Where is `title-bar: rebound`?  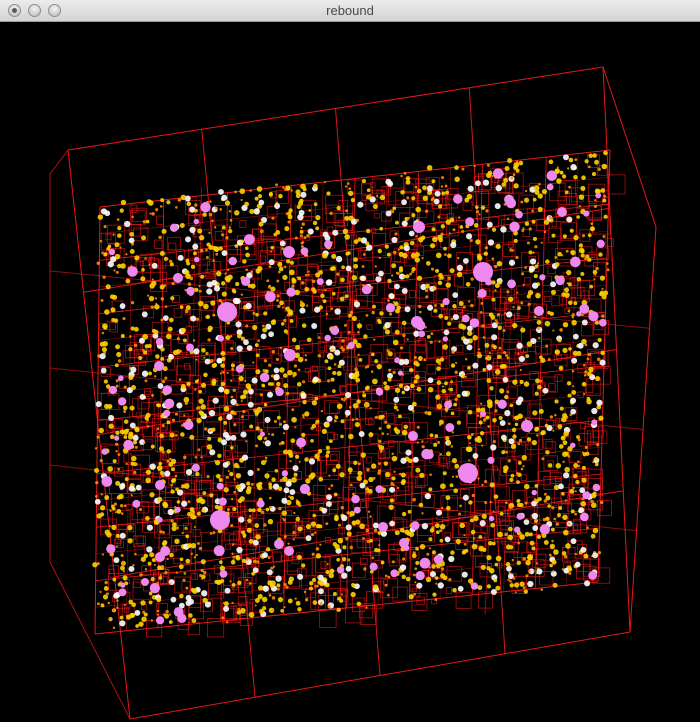 title-bar: rebound is located at coordinates (350, 11).